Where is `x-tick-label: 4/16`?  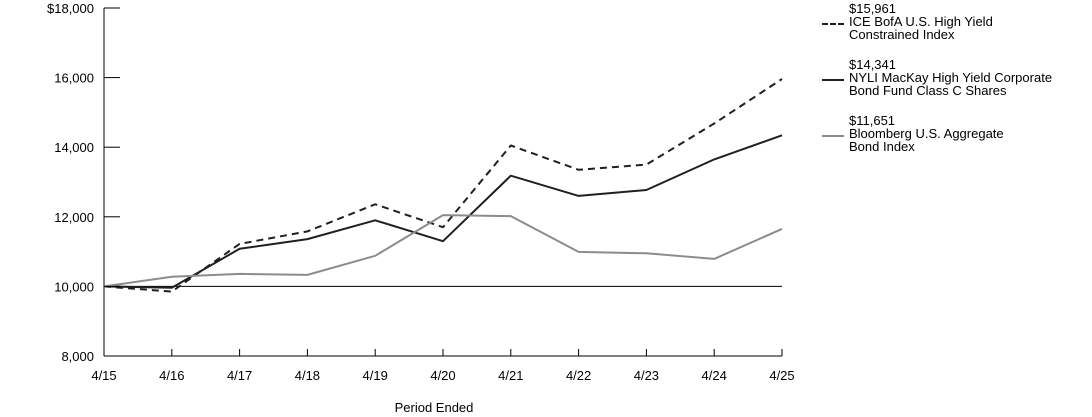
x-tick-label: 4/16 is located at coordinates (171, 375).